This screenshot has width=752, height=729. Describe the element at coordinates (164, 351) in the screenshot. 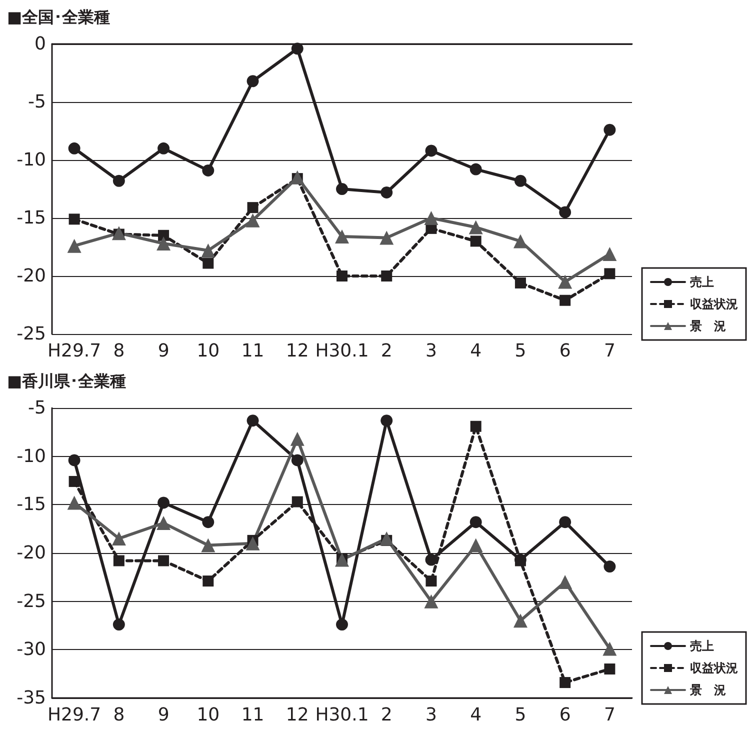

I see `x-tick-label: 9` at that location.